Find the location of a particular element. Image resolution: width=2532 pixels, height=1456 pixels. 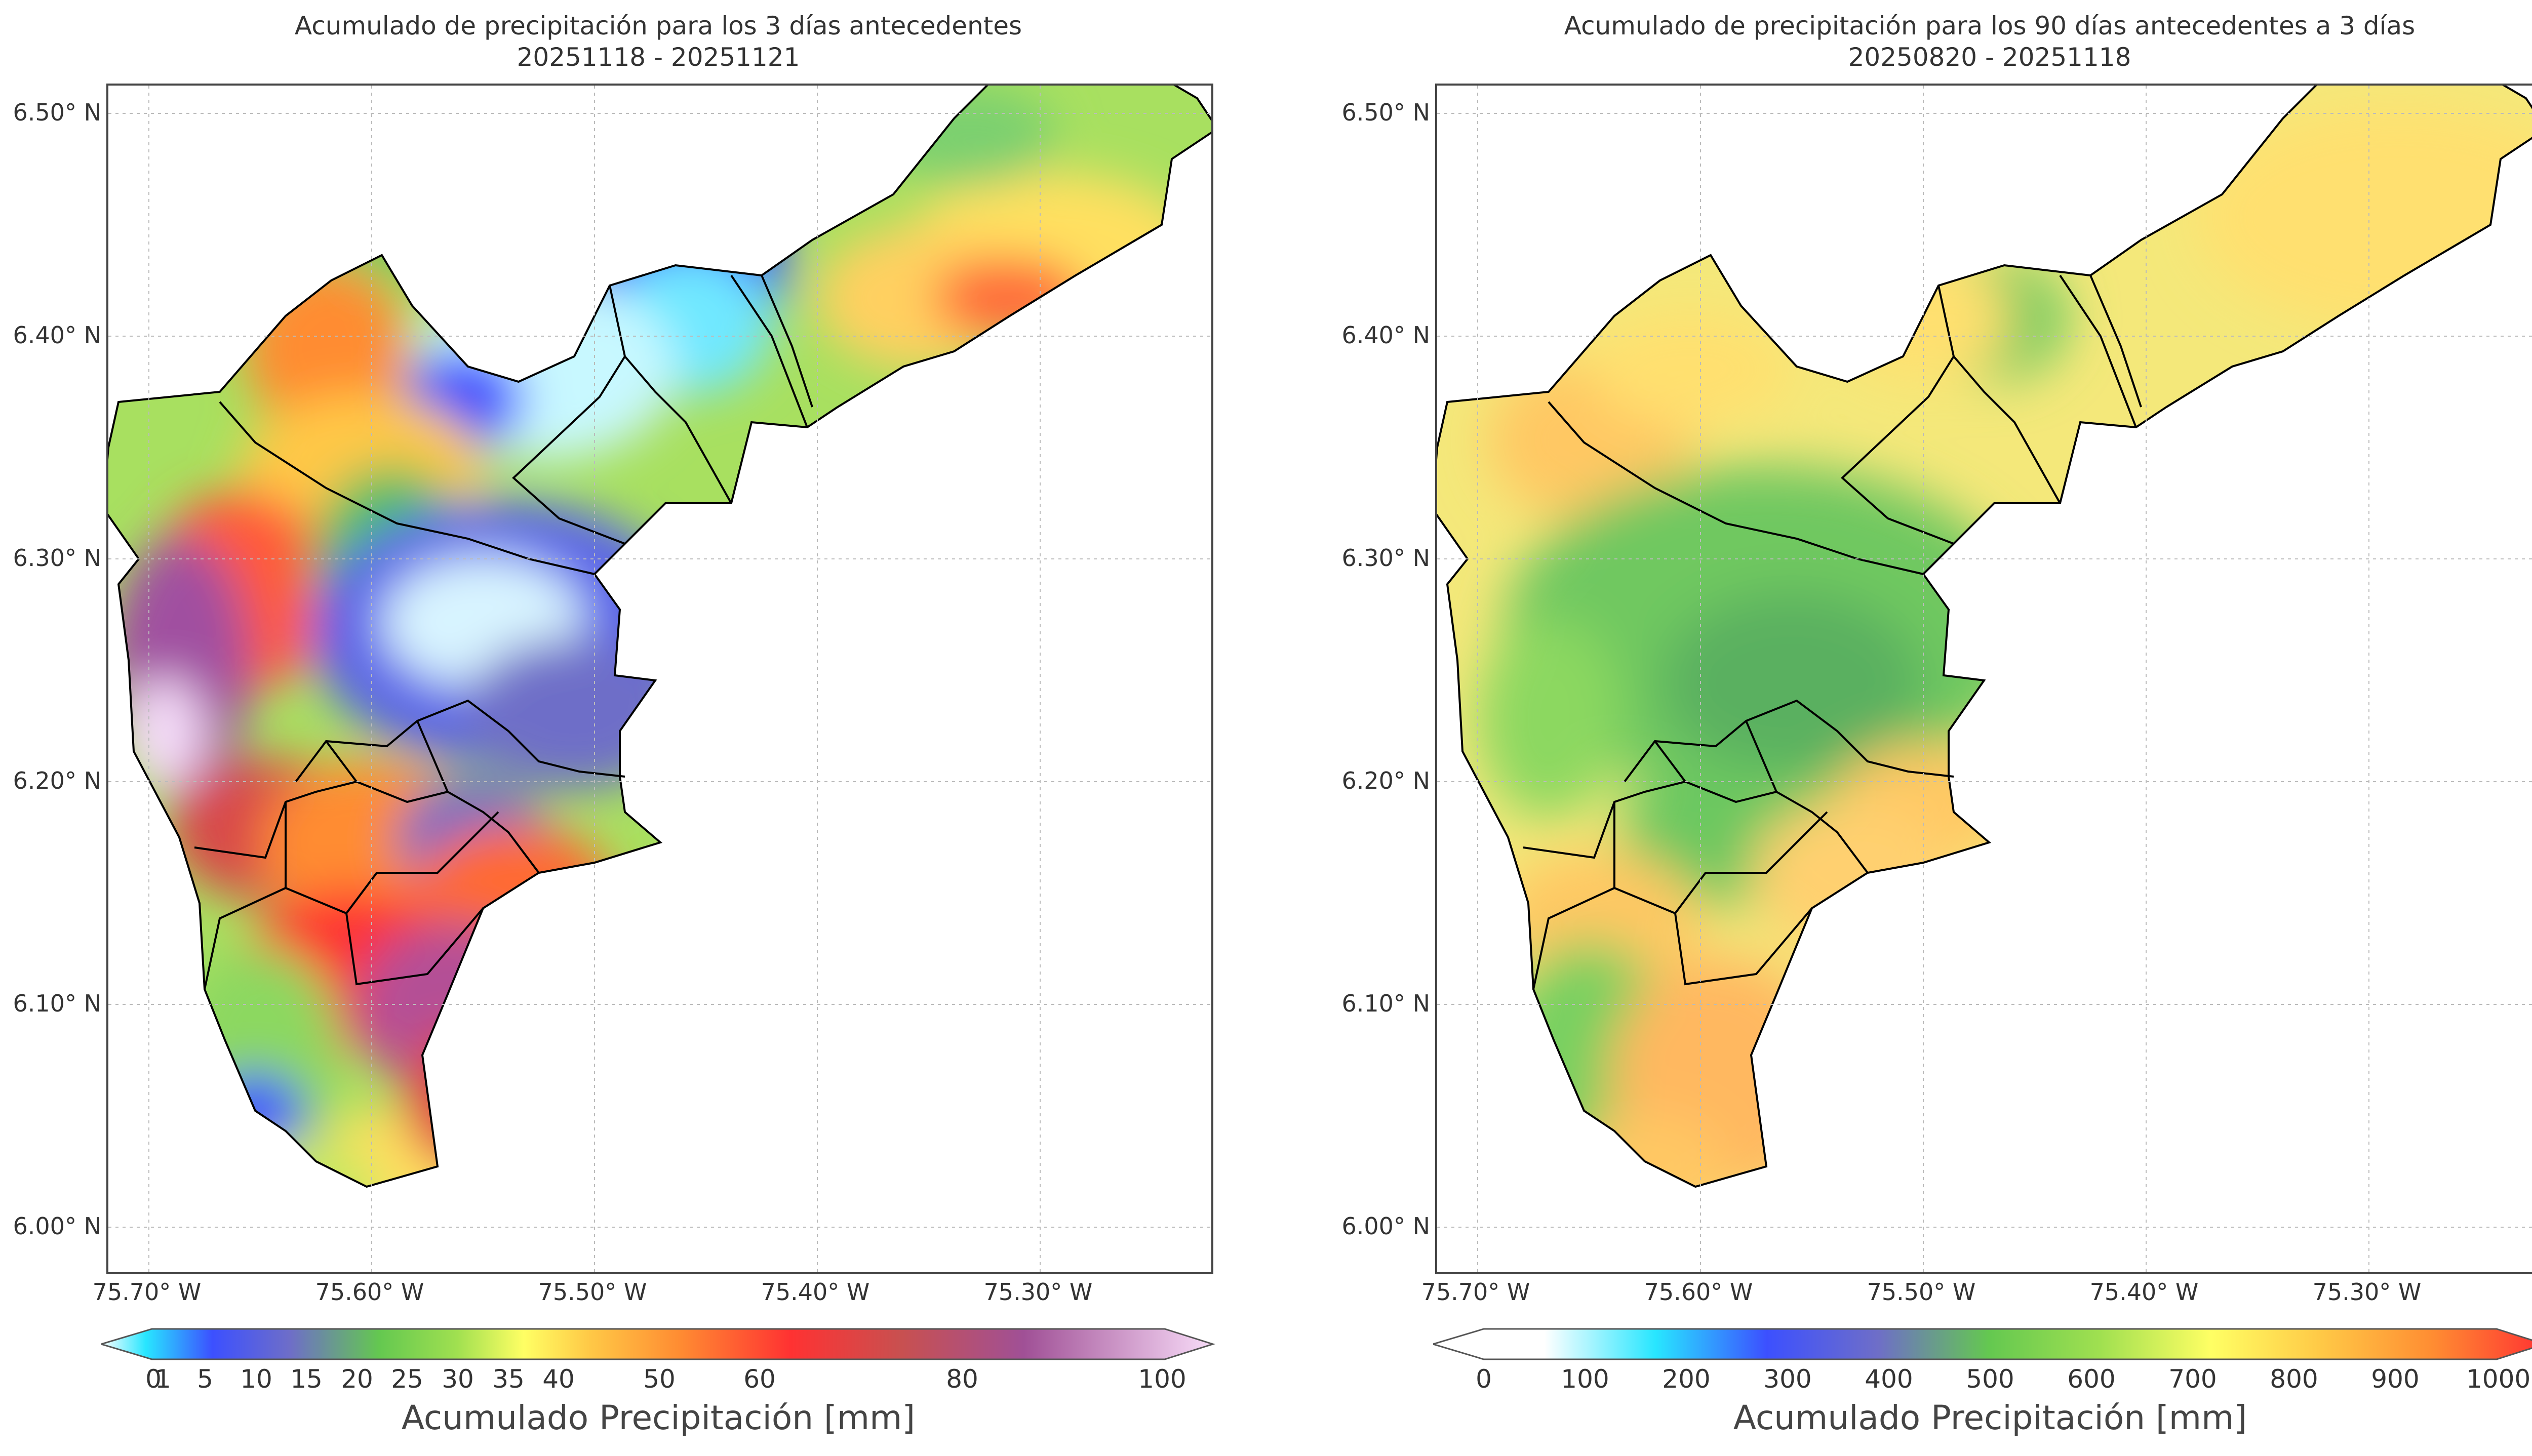

left-colorbar-label: Acumulado Precipitación [mm] is located at coordinates (658, 1417).